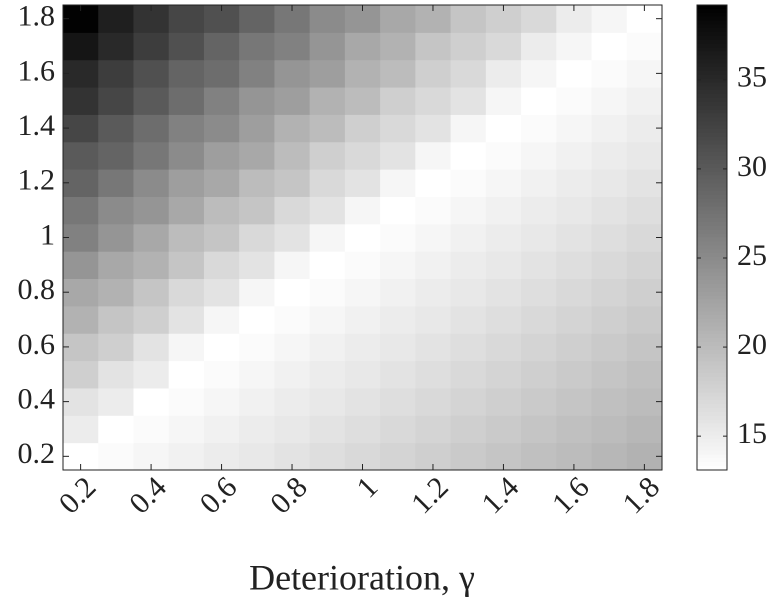  I want to click on y-tick-label: 1.6, so click(37, 70).